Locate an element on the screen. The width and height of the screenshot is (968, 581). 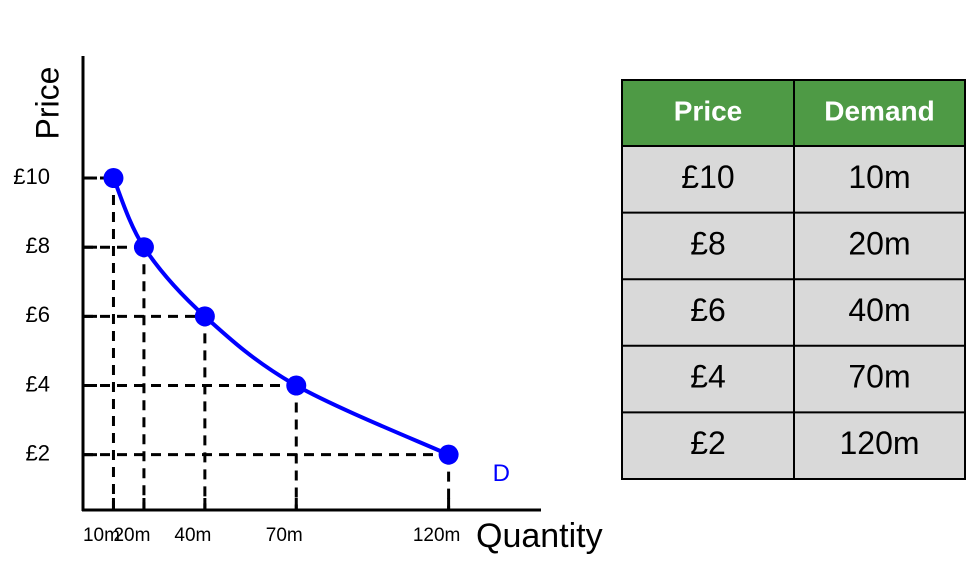
table-header: Price is located at coordinates (708, 110).